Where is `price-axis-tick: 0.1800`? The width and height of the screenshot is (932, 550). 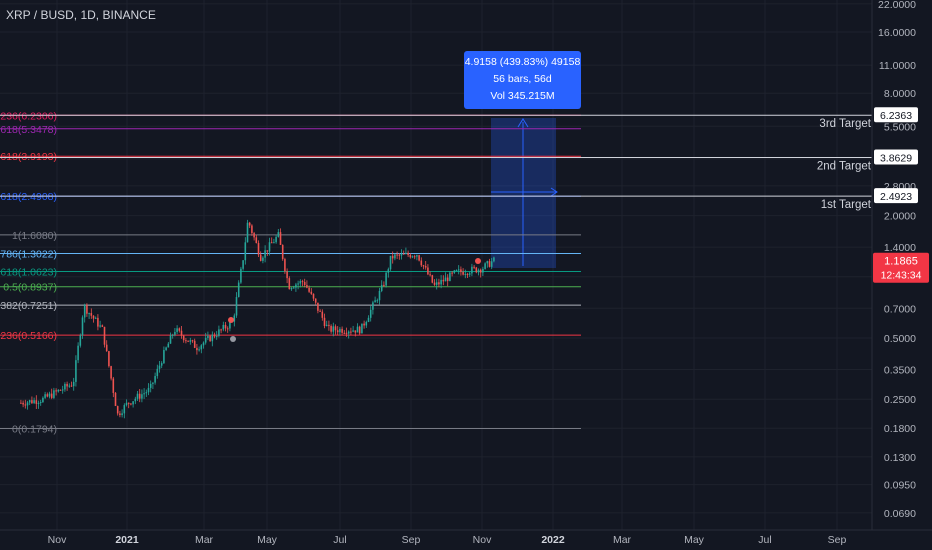
price-axis-tick: 0.1800 is located at coordinates (900, 429).